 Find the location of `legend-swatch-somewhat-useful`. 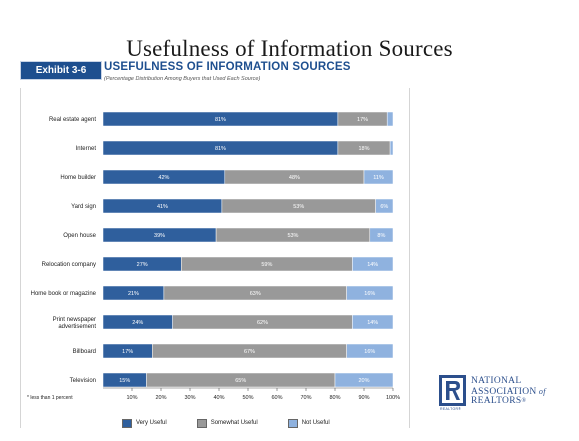

legend-swatch-somewhat-useful is located at coordinates (201, 423).